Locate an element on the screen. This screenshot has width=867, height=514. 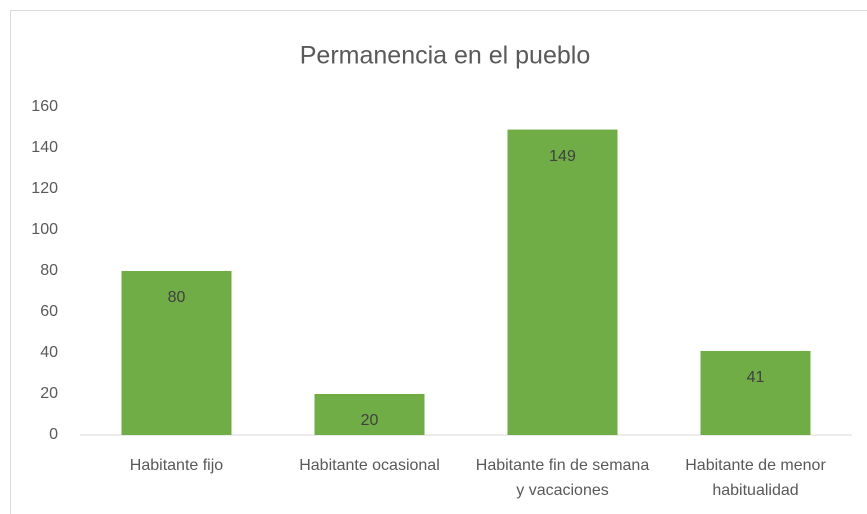
data-label: 80 is located at coordinates (177, 297).